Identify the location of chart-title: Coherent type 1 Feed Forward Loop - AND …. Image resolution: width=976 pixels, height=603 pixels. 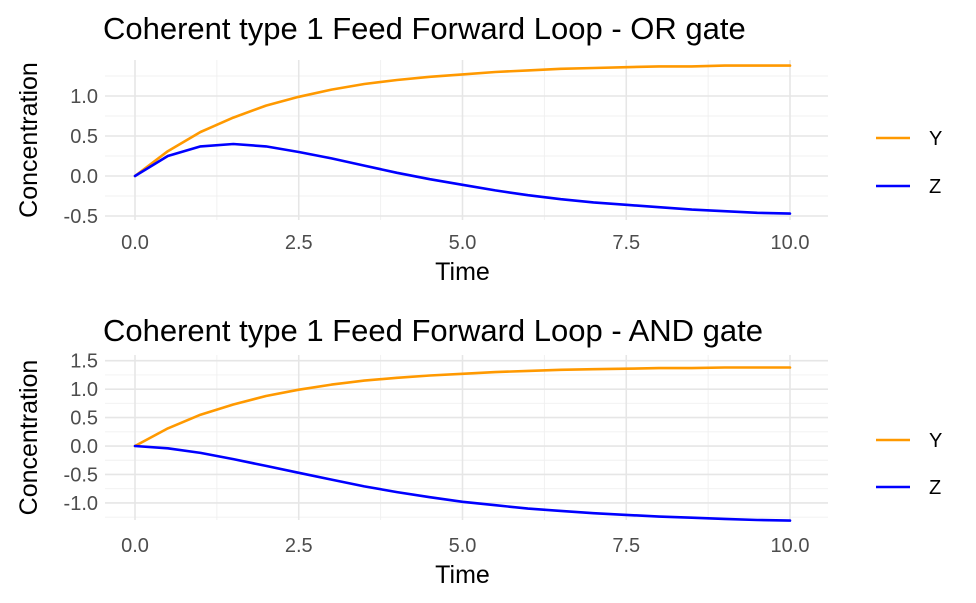
(433, 330).